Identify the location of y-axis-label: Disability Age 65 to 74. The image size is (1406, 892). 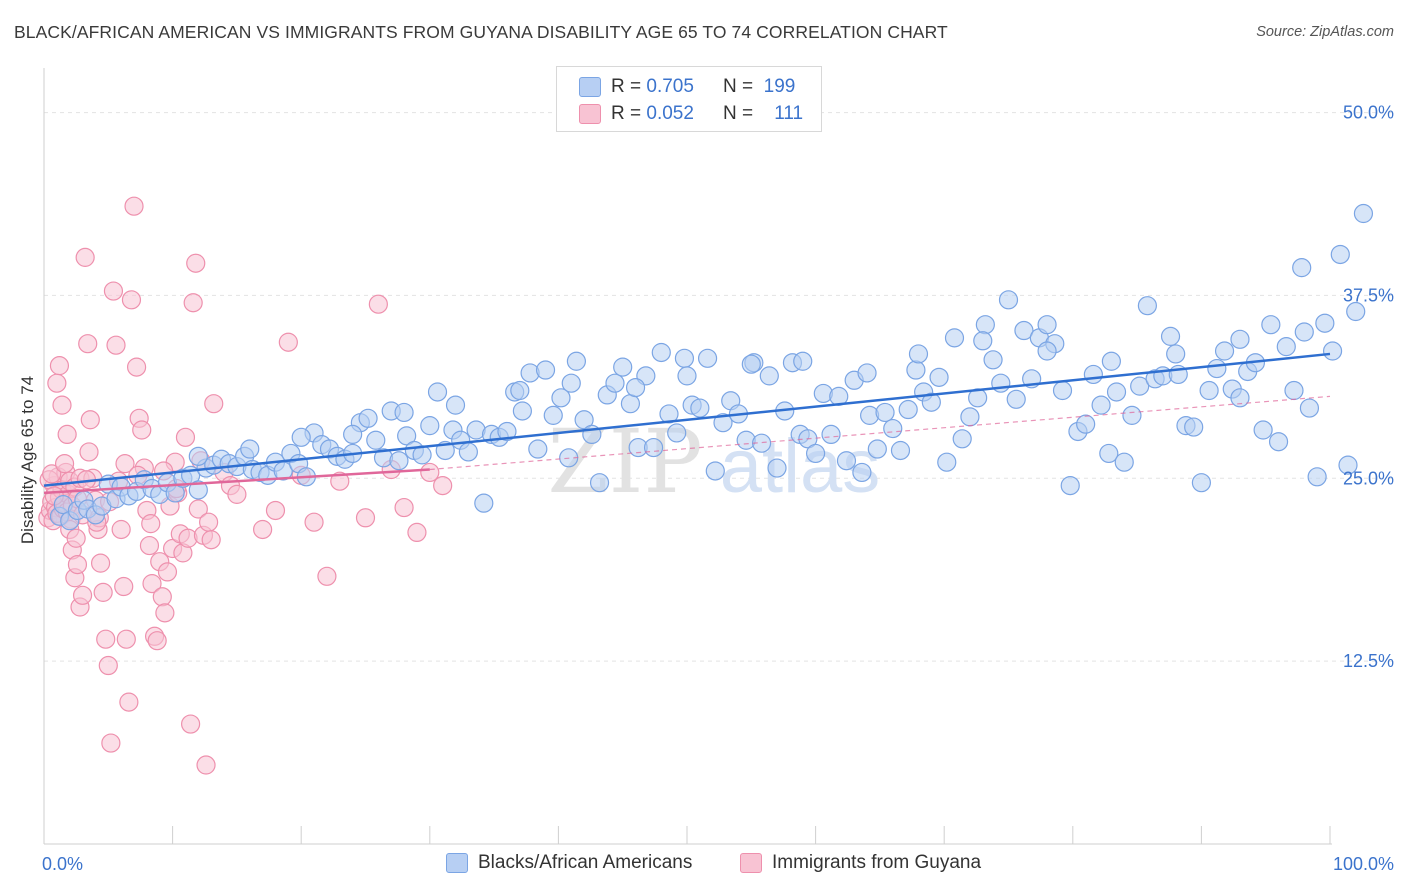
(27, 460).